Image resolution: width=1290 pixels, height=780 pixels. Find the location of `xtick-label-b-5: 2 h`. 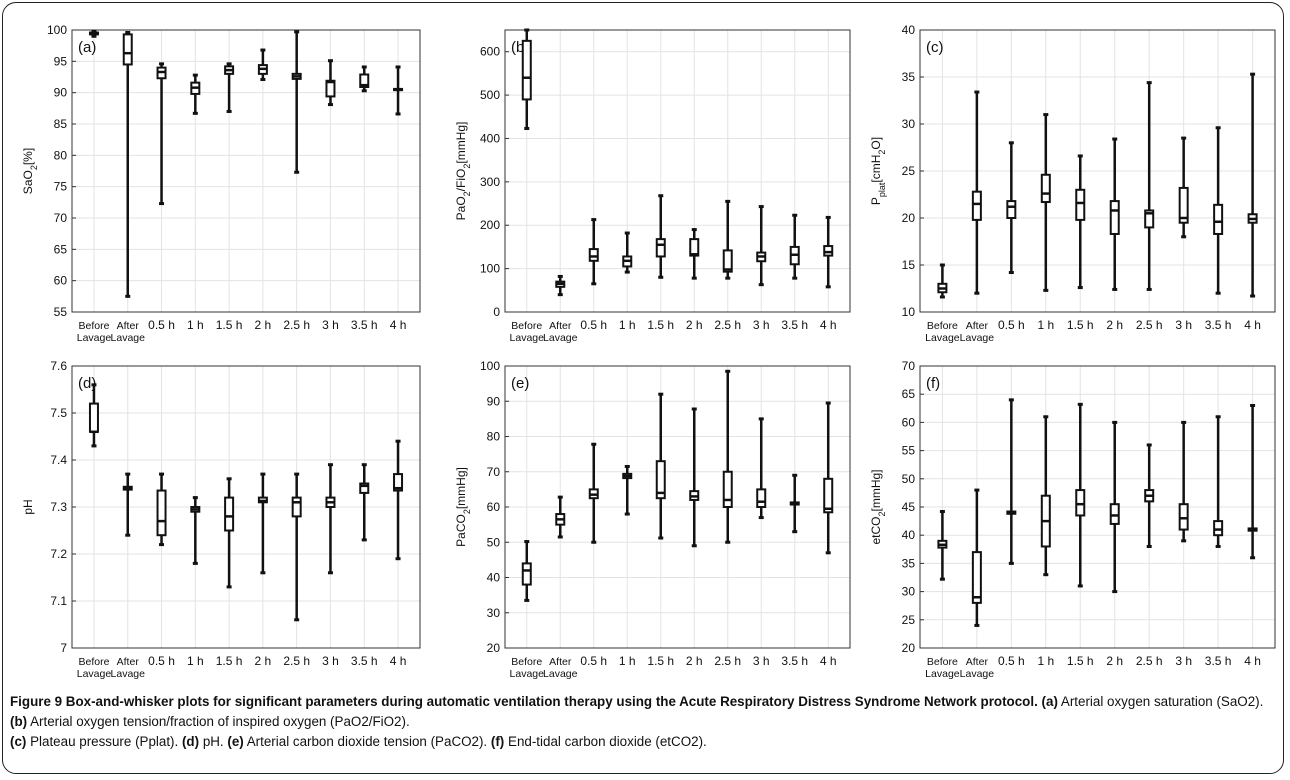

xtick-label-b-5: 2 h is located at coordinates (694, 325).